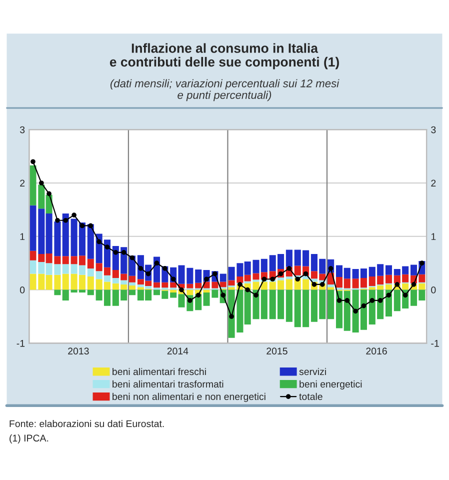  Describe the element at coordinates (435, 343) in the screenshot. I see `y2-tick-label: -1` at that location.